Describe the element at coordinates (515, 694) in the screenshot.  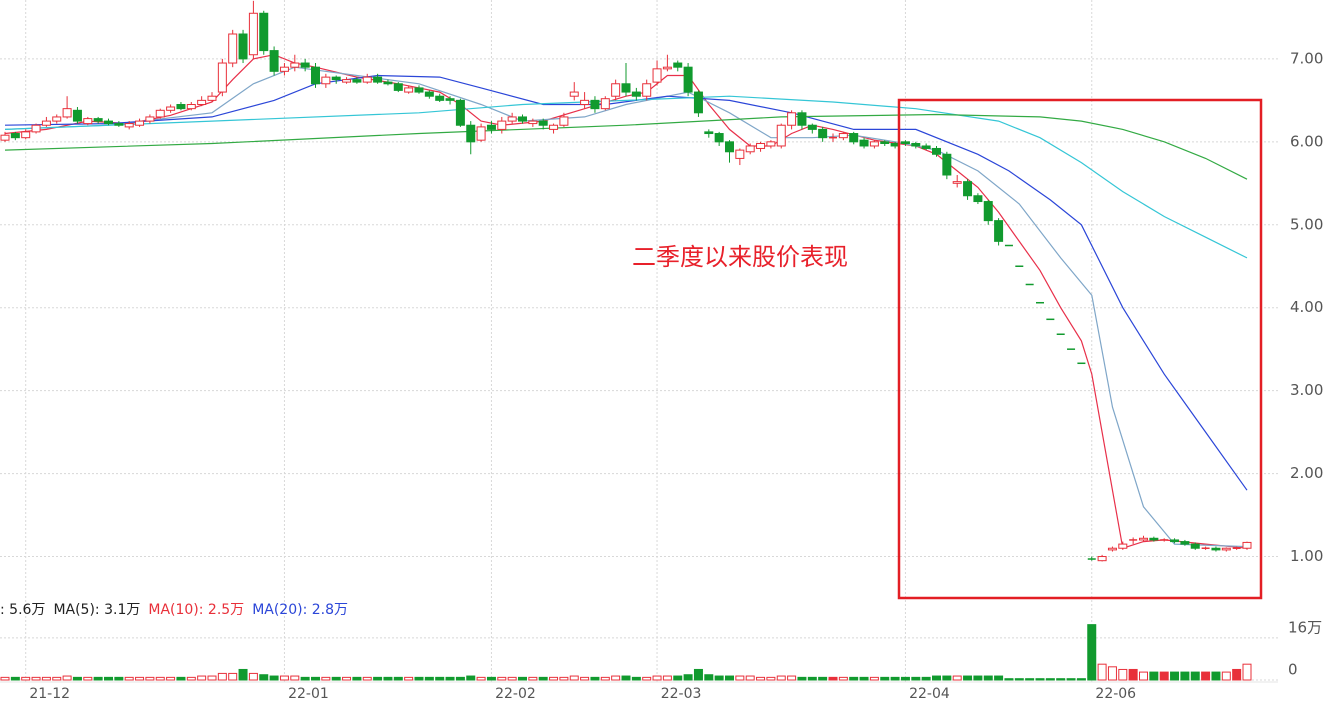
I see `x-tick-label: 22-02` at that location.